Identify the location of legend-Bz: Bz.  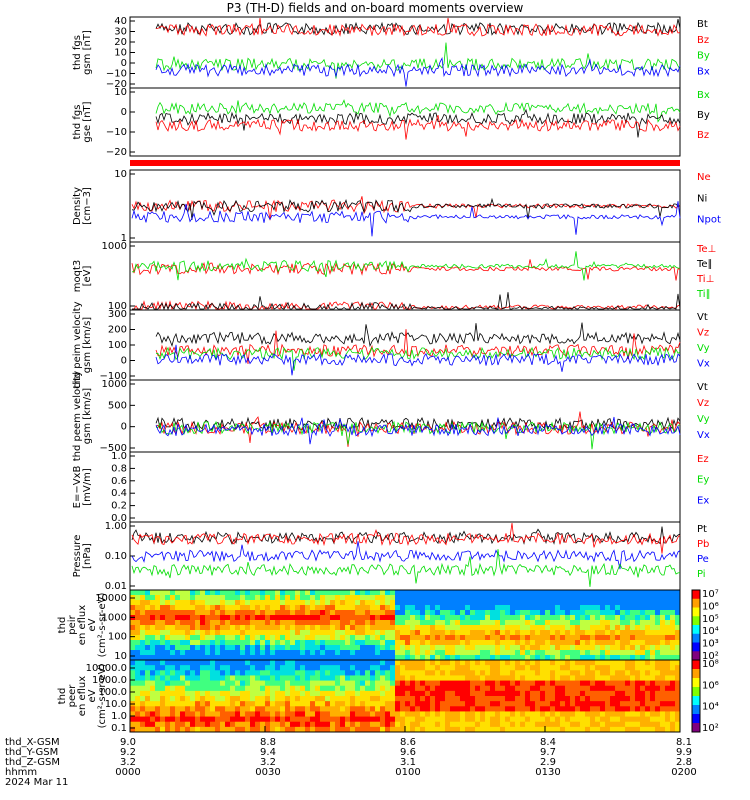
(703, 135).